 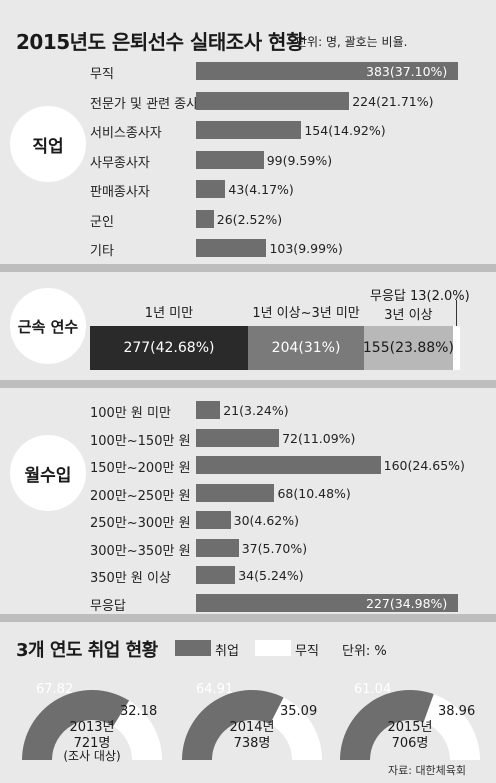 I want to click on occupation-category-label: 무직, so click(x=102, y=74).